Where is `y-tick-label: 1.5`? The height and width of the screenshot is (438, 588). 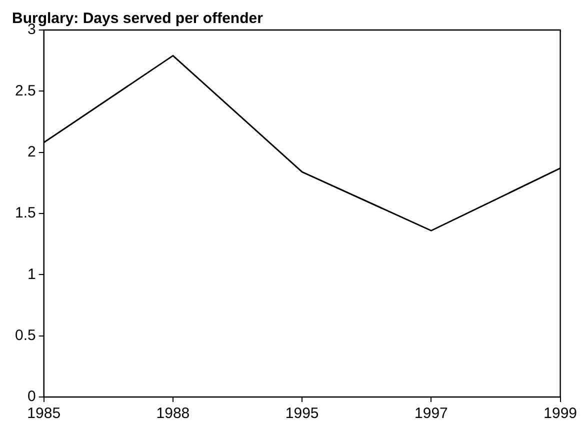 y-tick-label: 1.5 is located at coordinates (25, 213).